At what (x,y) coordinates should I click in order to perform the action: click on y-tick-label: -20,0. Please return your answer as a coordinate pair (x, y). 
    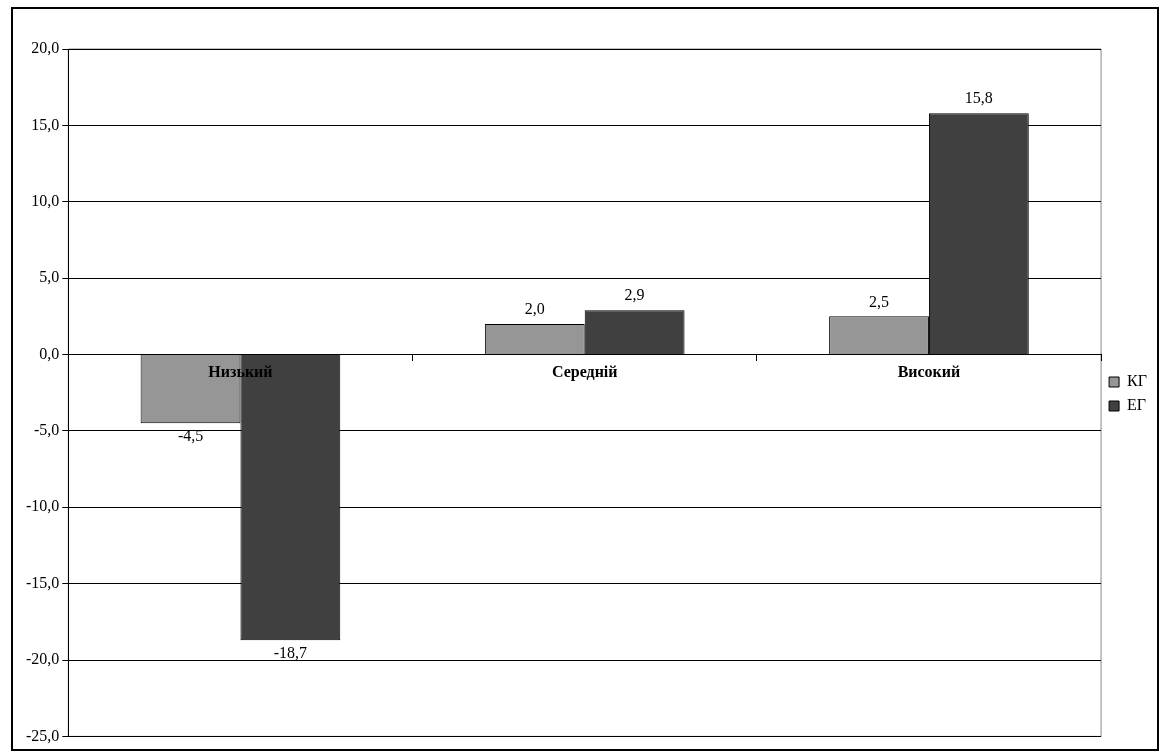
    Looking at the image, I should click on (43, 659).